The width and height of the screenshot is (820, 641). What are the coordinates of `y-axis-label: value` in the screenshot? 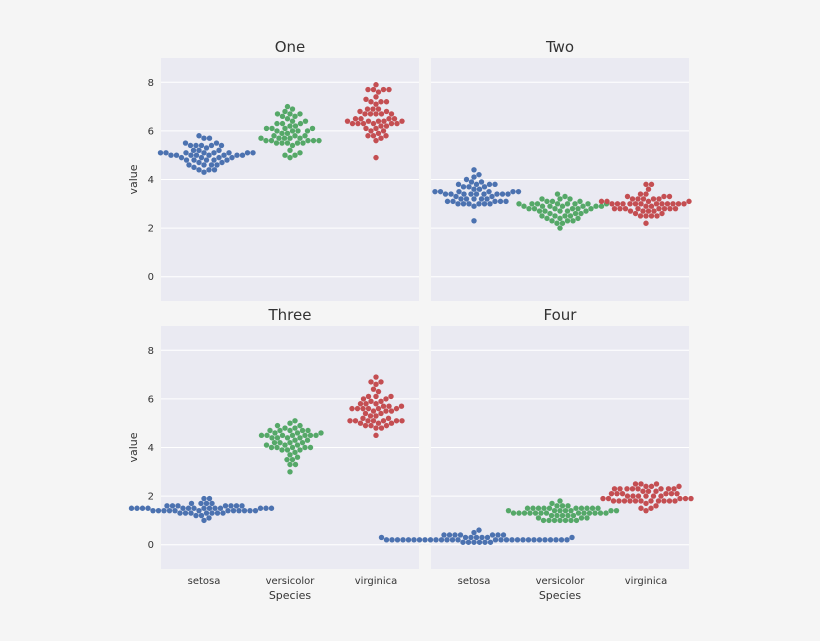 It's located at (133, 179).